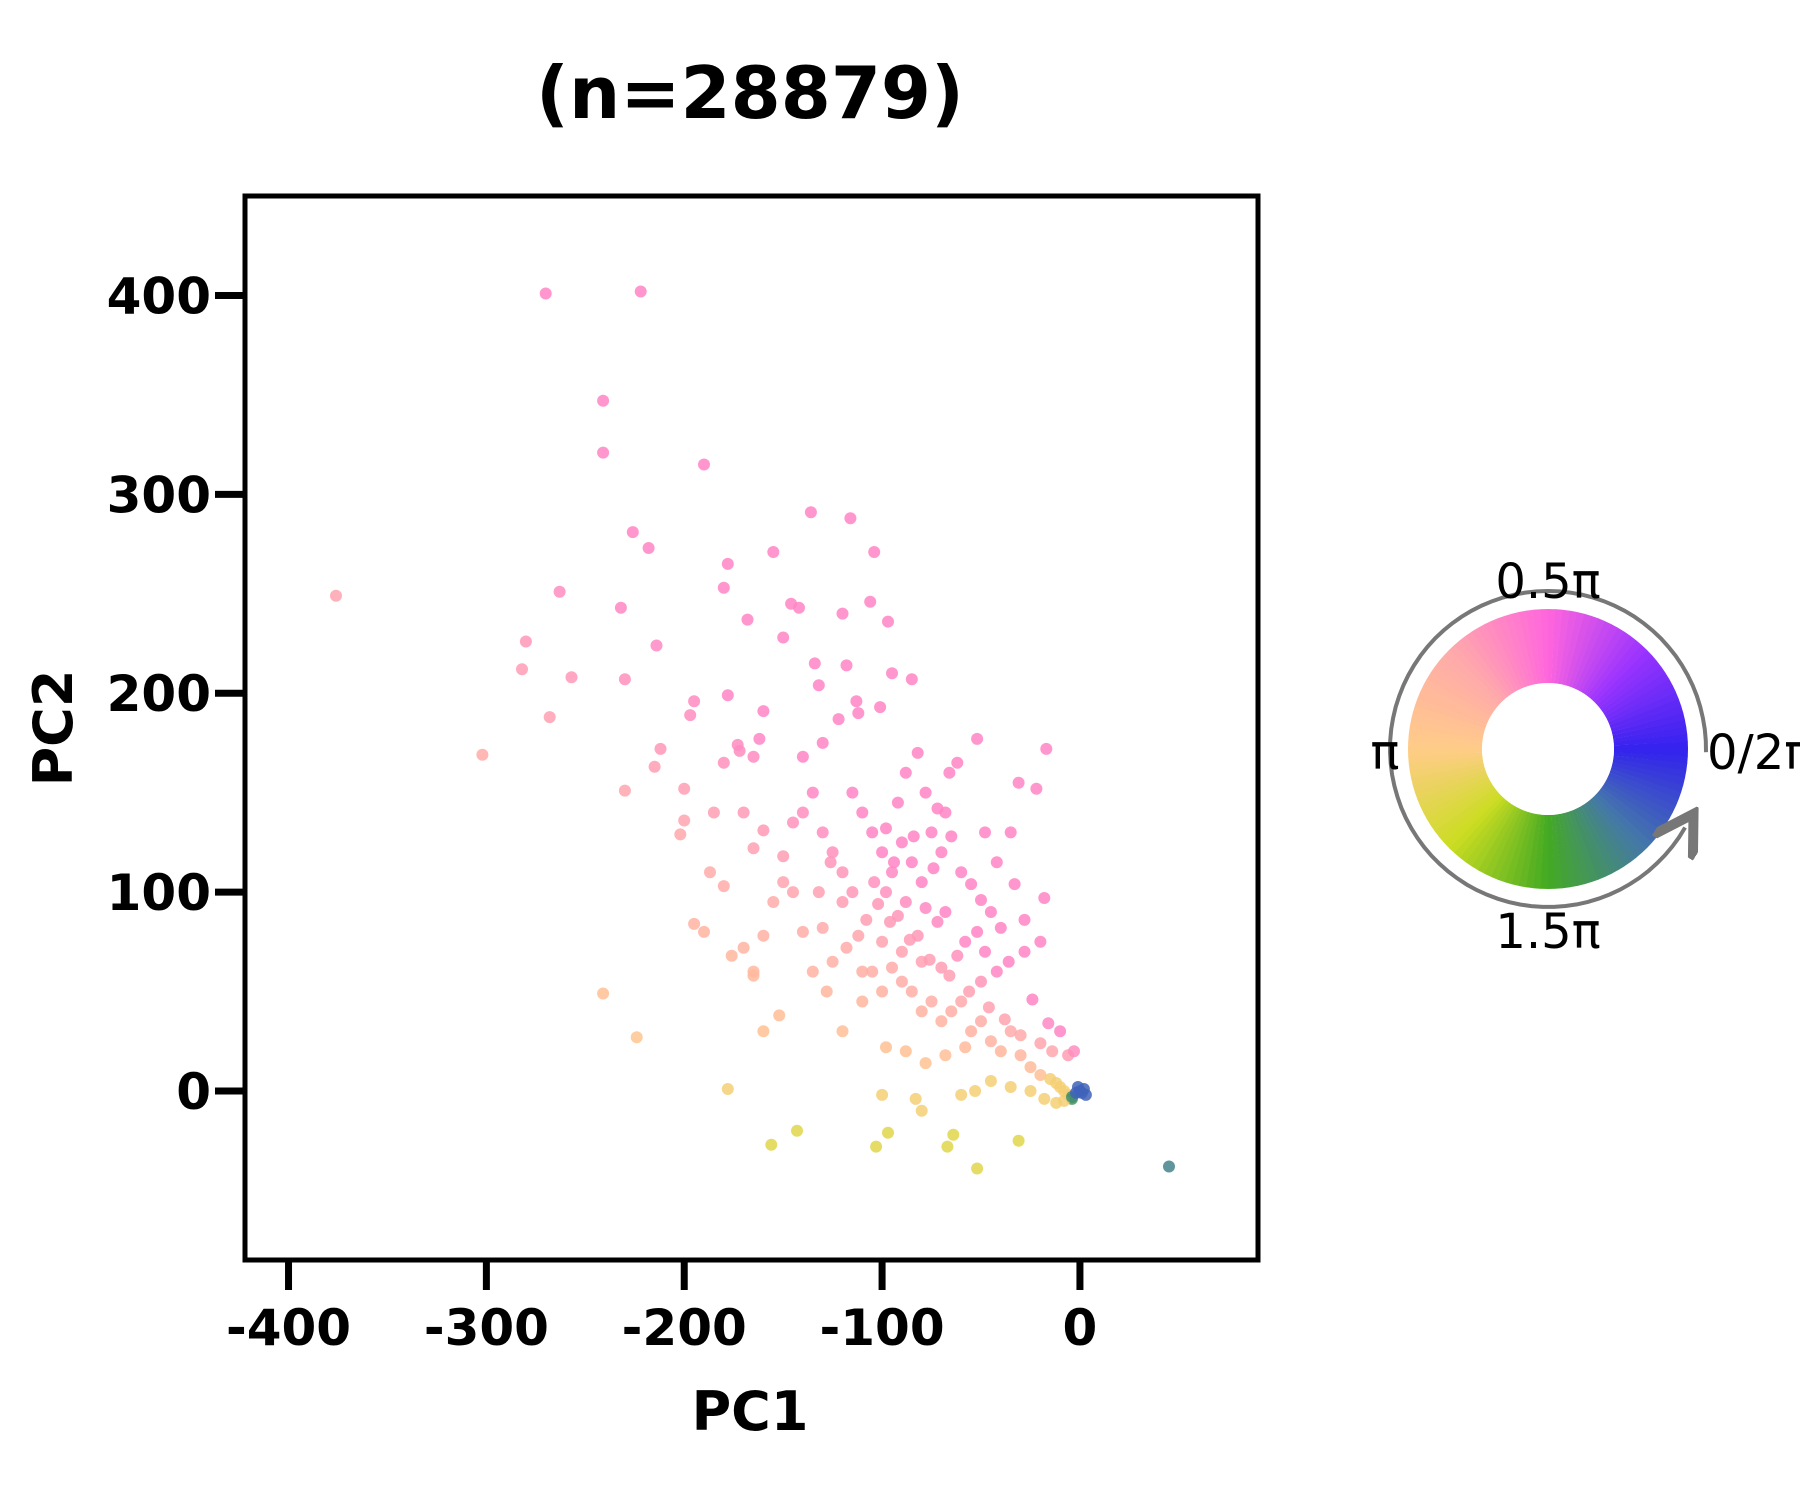 This screenshot has width=1800, height=1500. What do you see at coordinates (1753, 753) in the screenshot?
I see `wheel-label-right: 0/2π` at bounding box center [1753, 753].